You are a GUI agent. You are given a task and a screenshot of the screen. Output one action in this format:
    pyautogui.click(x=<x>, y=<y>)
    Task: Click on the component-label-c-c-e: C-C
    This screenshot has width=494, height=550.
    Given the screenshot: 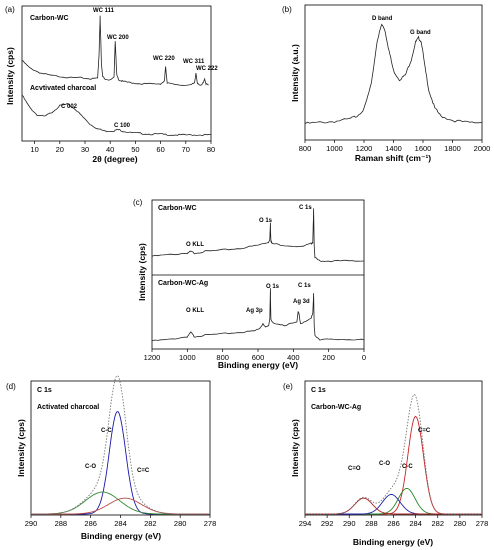 What is the action you would take?
    pyautogui.click(x=407, y=467)
    